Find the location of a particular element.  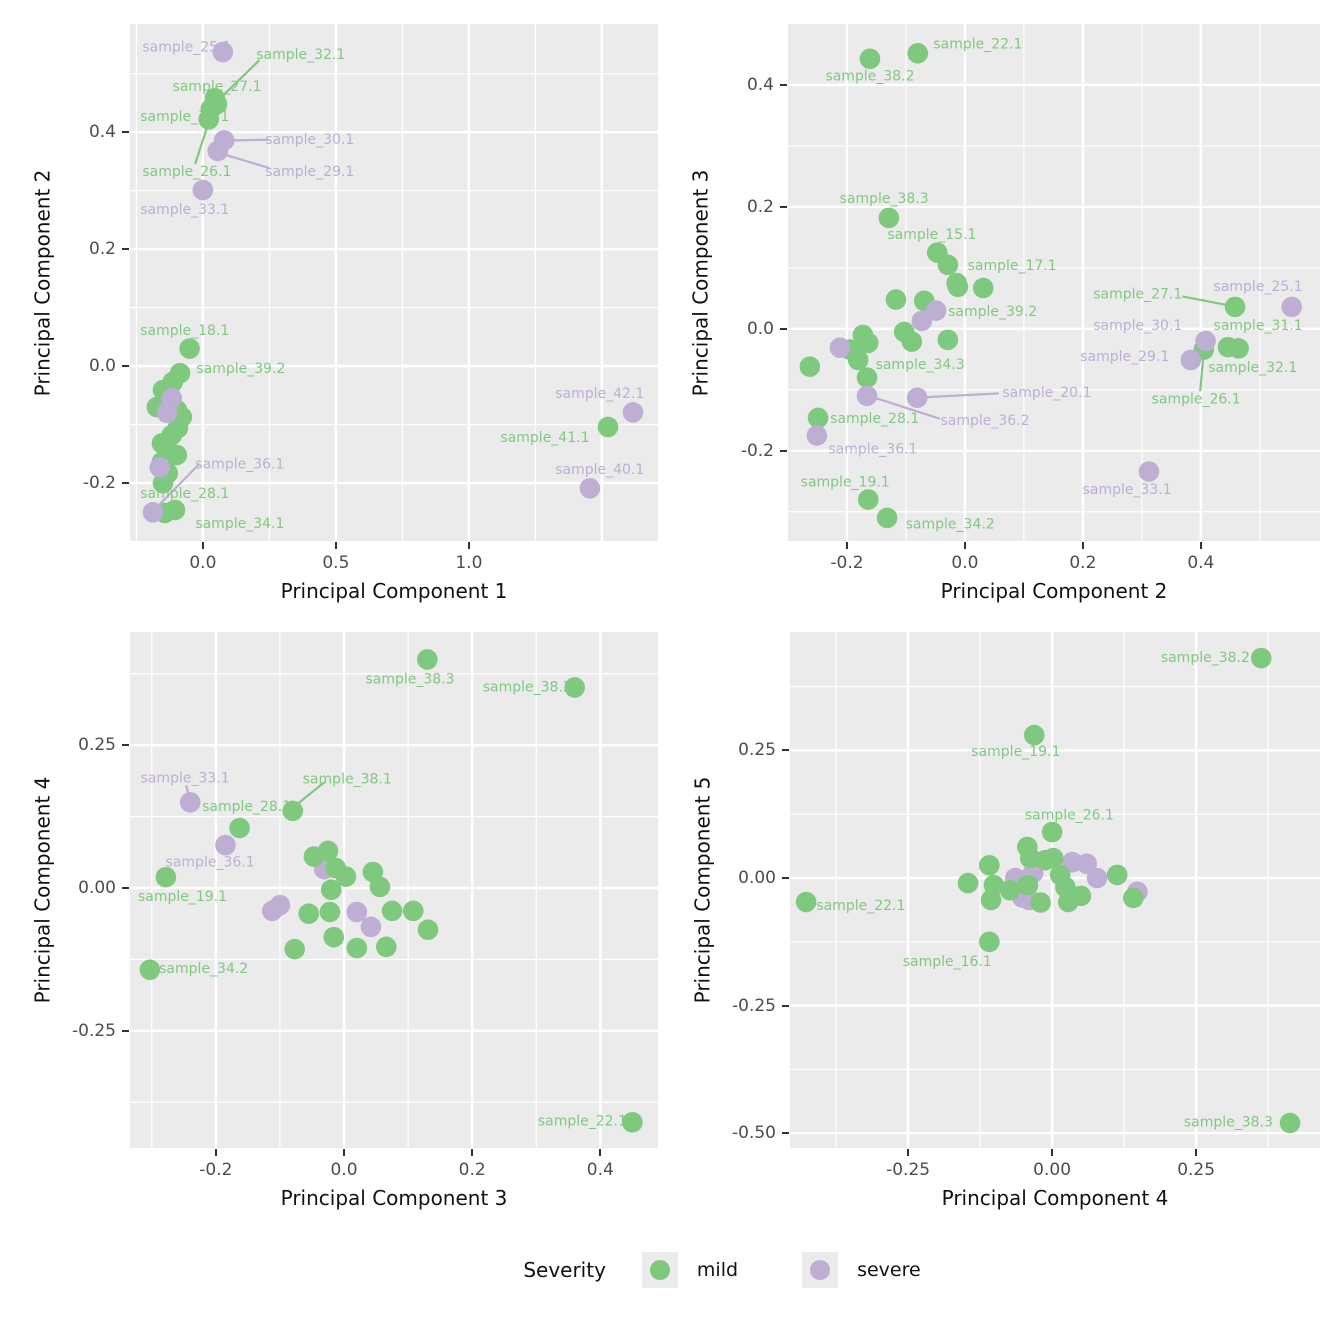

x-tick-label: 0.00 is located at coordinates (1052, 1170).